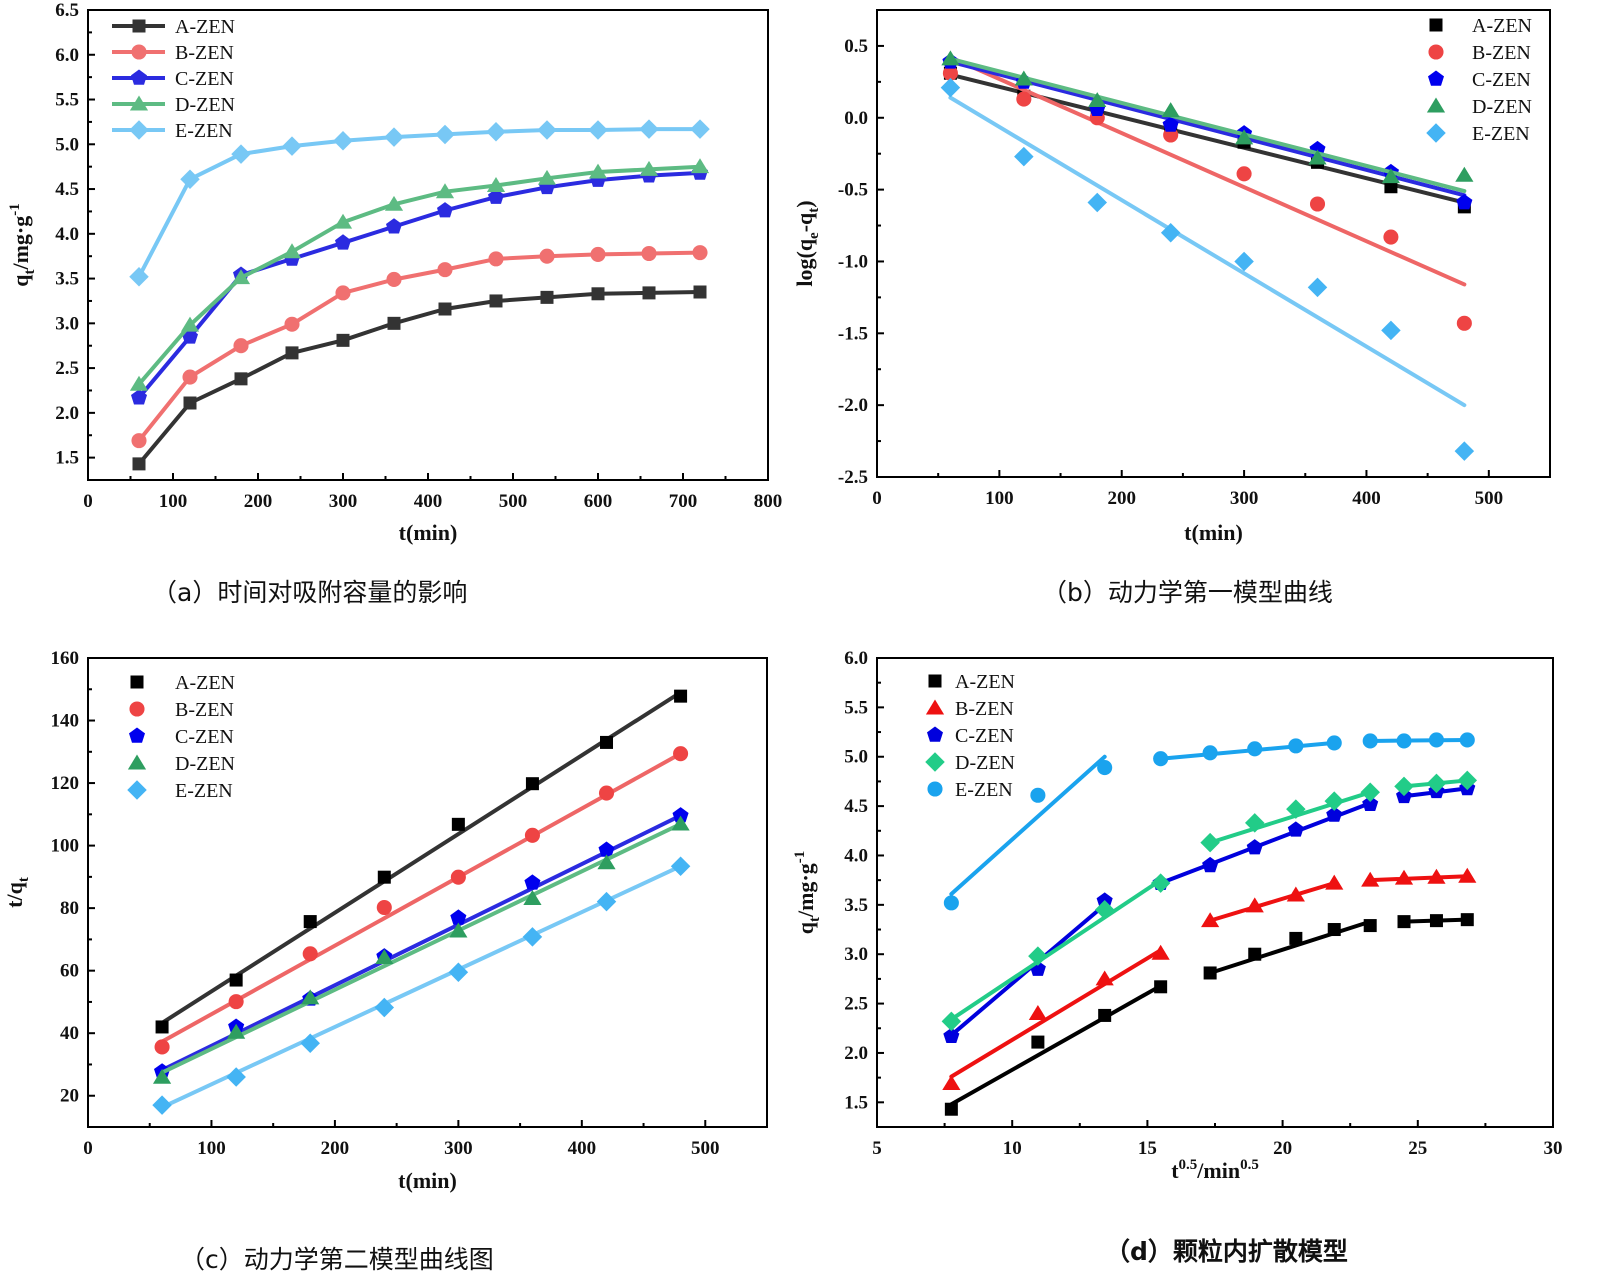 This screenshot has width=1600, height=1285. What do you see at coordinates (683, 501) in the screenshot?
I see `x-tick-label: 700` at bounding box center [683, 501].